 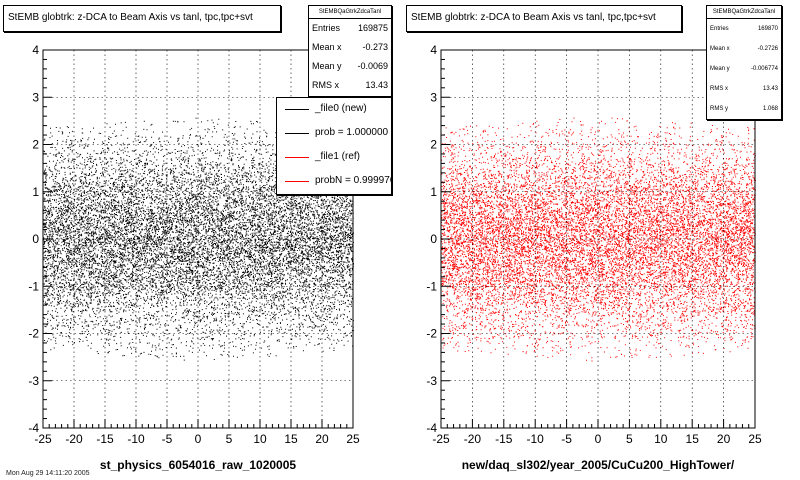 I want to click on stats-value: 1.068, so click(x=770, y=109).